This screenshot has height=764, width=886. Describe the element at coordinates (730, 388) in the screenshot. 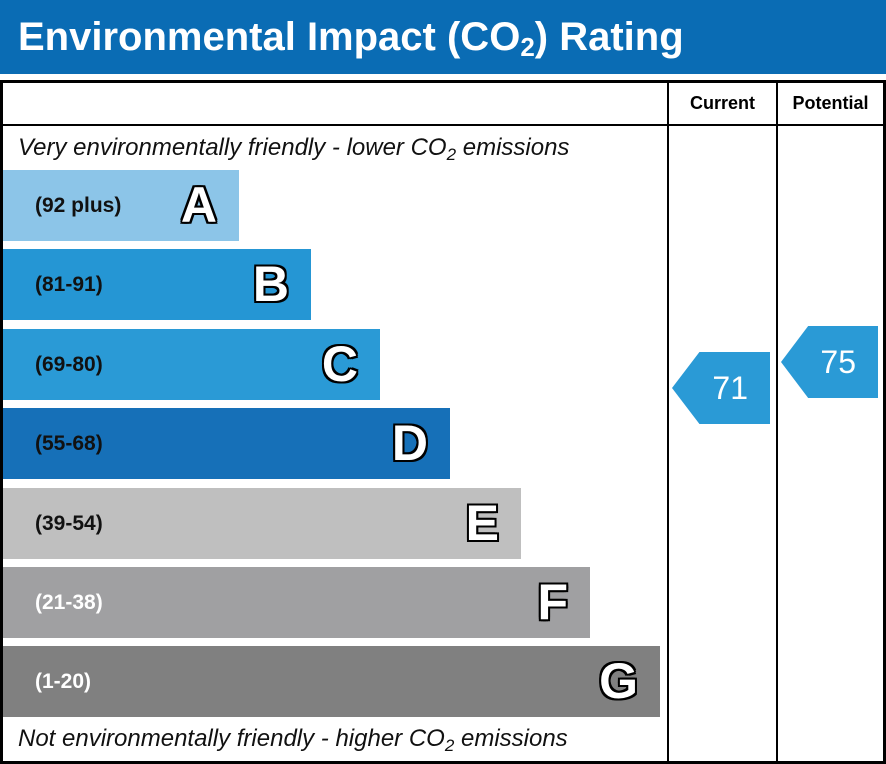

I see `current-rating-value: 71` at that location.